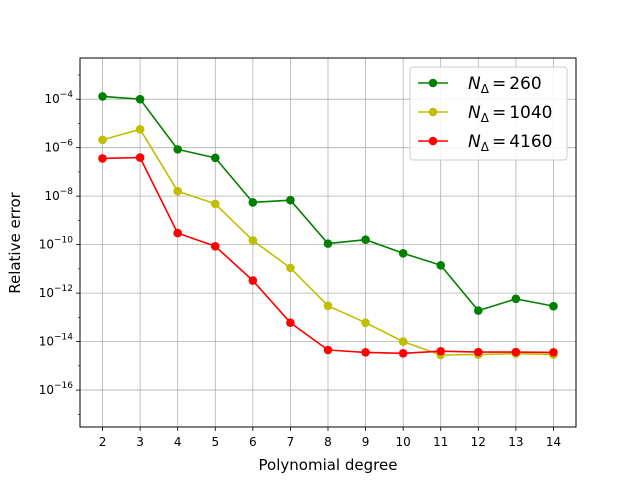 The image size is (640, 480). What do you see at coordinates (103, 442) in the screenshot?
I see `x-tick-label: 2` at bounding box center [103, 442].